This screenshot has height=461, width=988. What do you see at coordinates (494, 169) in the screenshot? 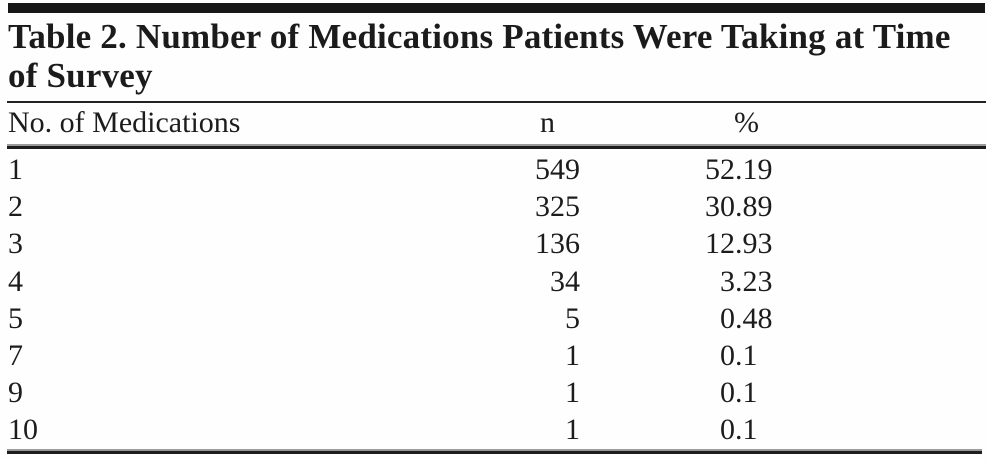
I see `table-row: 1 549 52.19` at bounding box center [494, 169].